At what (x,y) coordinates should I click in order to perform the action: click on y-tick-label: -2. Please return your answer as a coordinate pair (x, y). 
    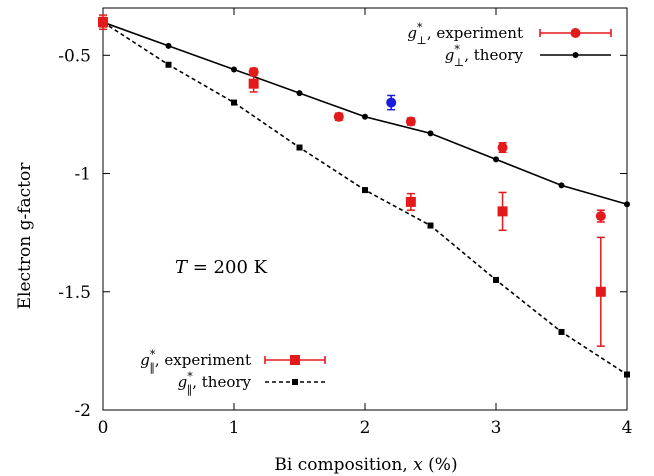
    Looking at the image, I should click on (82, 411).